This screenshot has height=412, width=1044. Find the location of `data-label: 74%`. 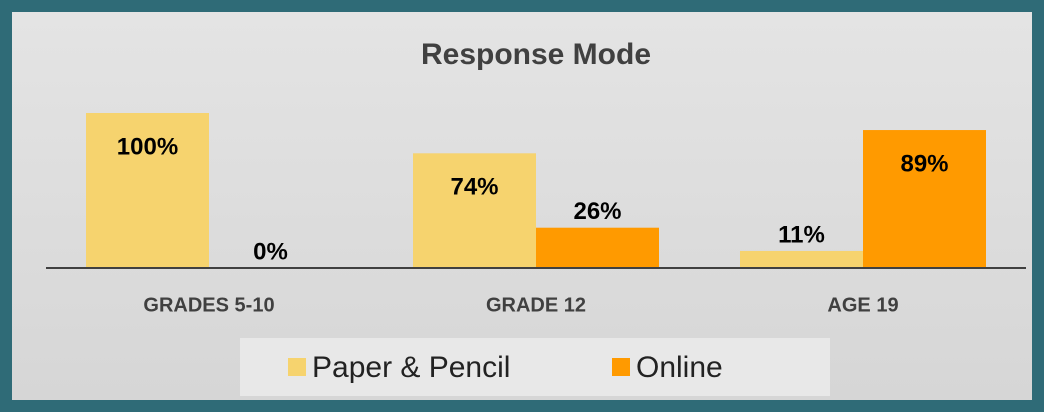

data-label: 74% is located at coordinates (474, 187).